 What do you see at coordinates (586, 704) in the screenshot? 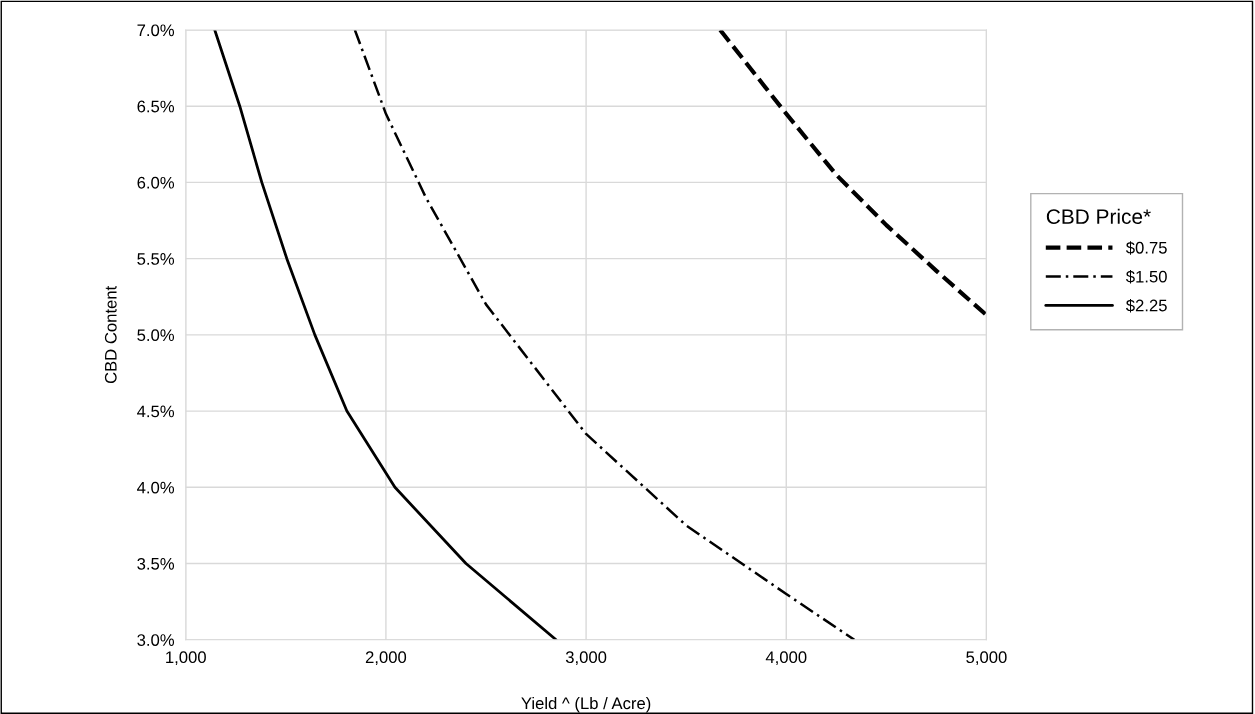
I see `x-axis-title: Yield ^ (Lb / Acre)` at bounding box center [586, 704].